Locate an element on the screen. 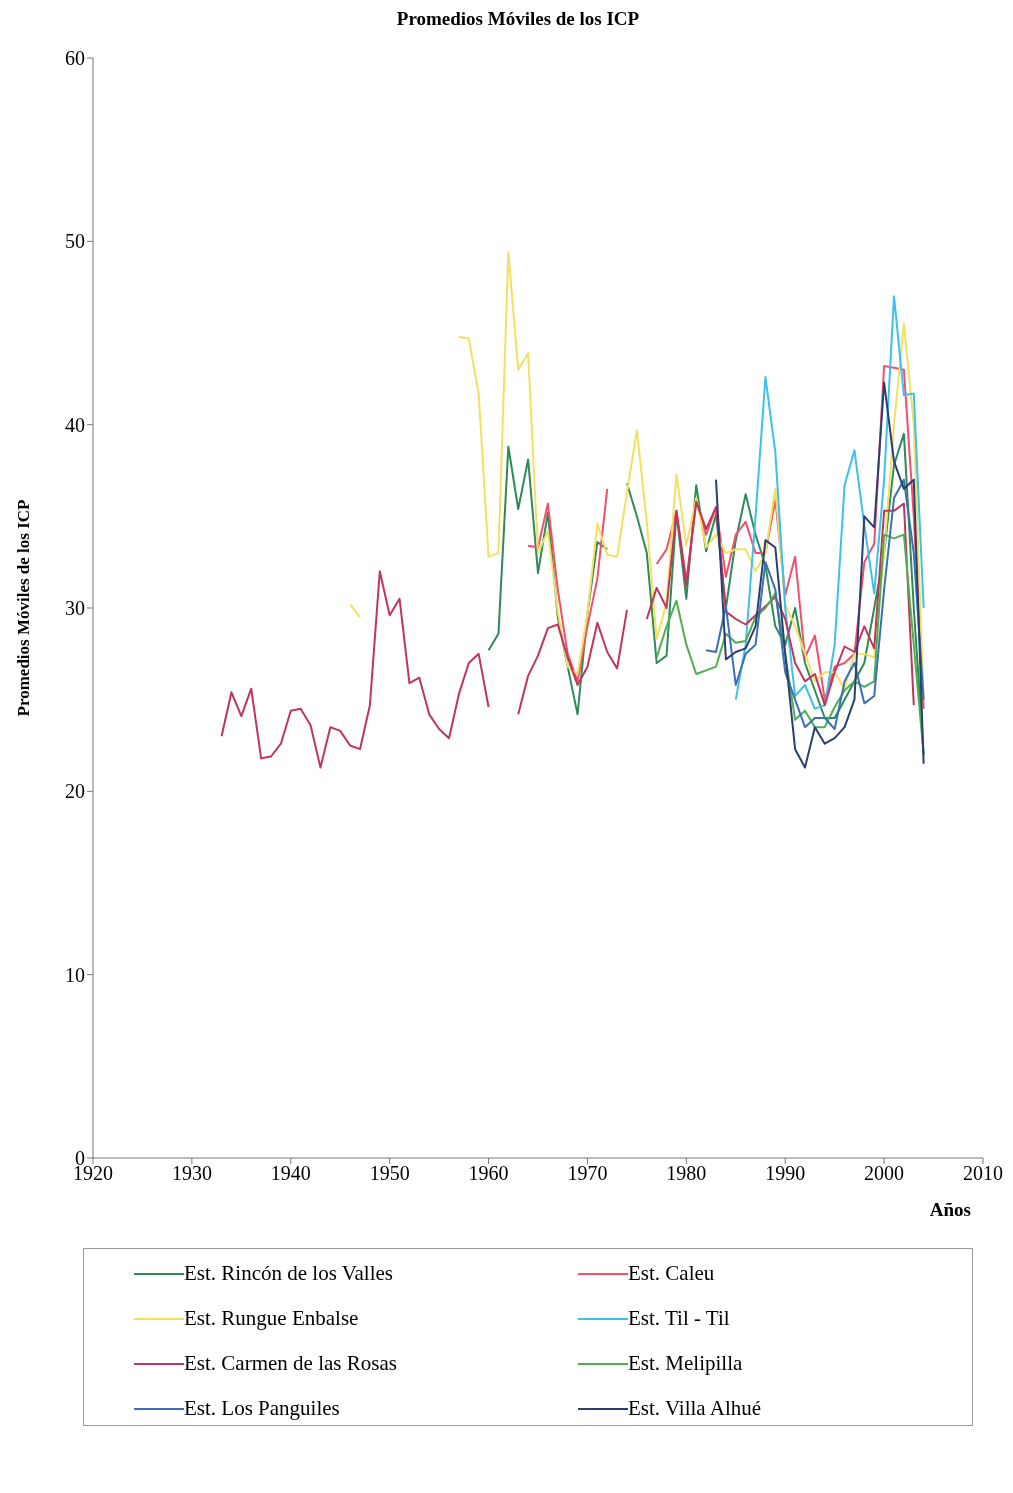  y-tick-label: 60 is located at coordinates (75, 58).